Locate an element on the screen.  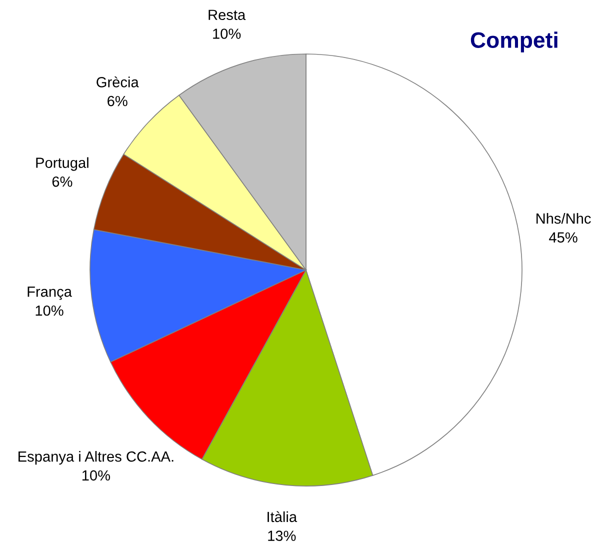
slice-label: Espanya i Altres CC.AA. is located at coordinates (96, 458).